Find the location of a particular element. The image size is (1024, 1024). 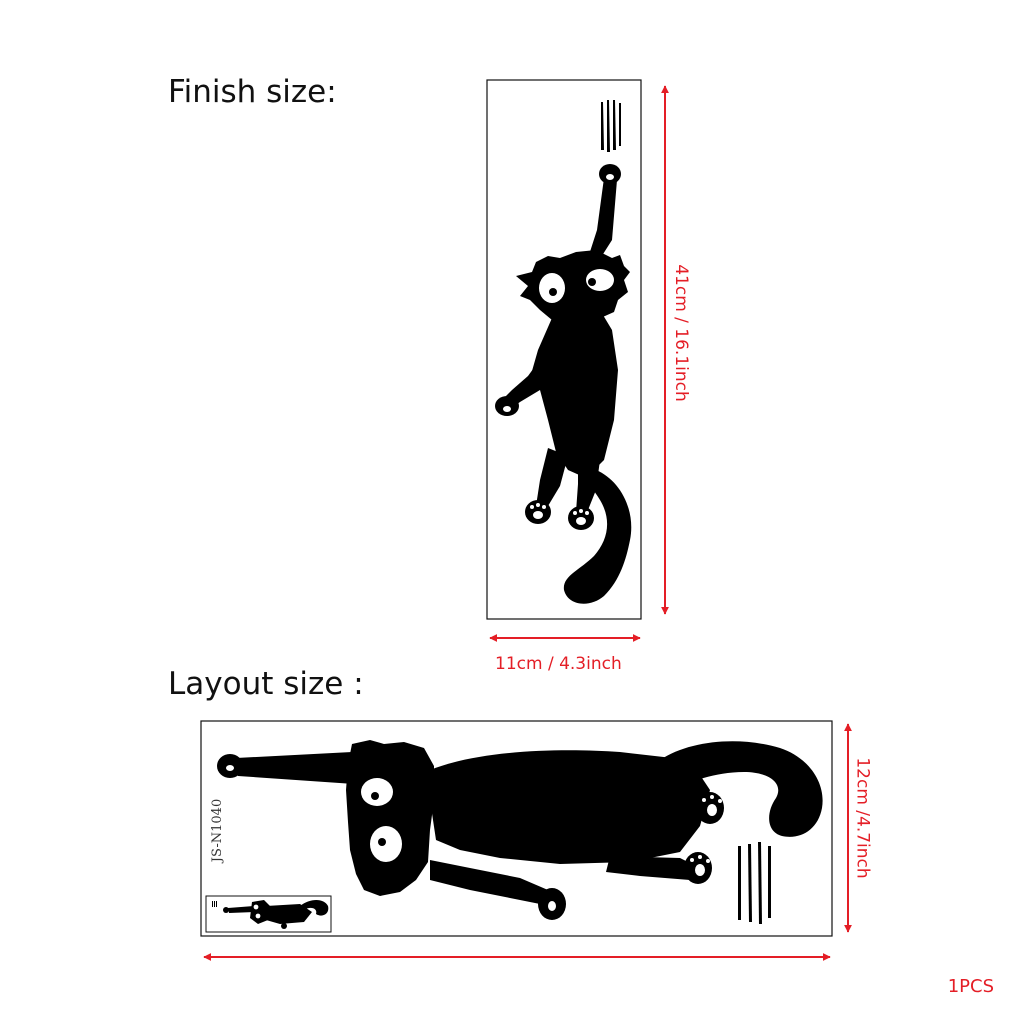

finish-size-heading: Finish size: is located at coordinates (252, 92).